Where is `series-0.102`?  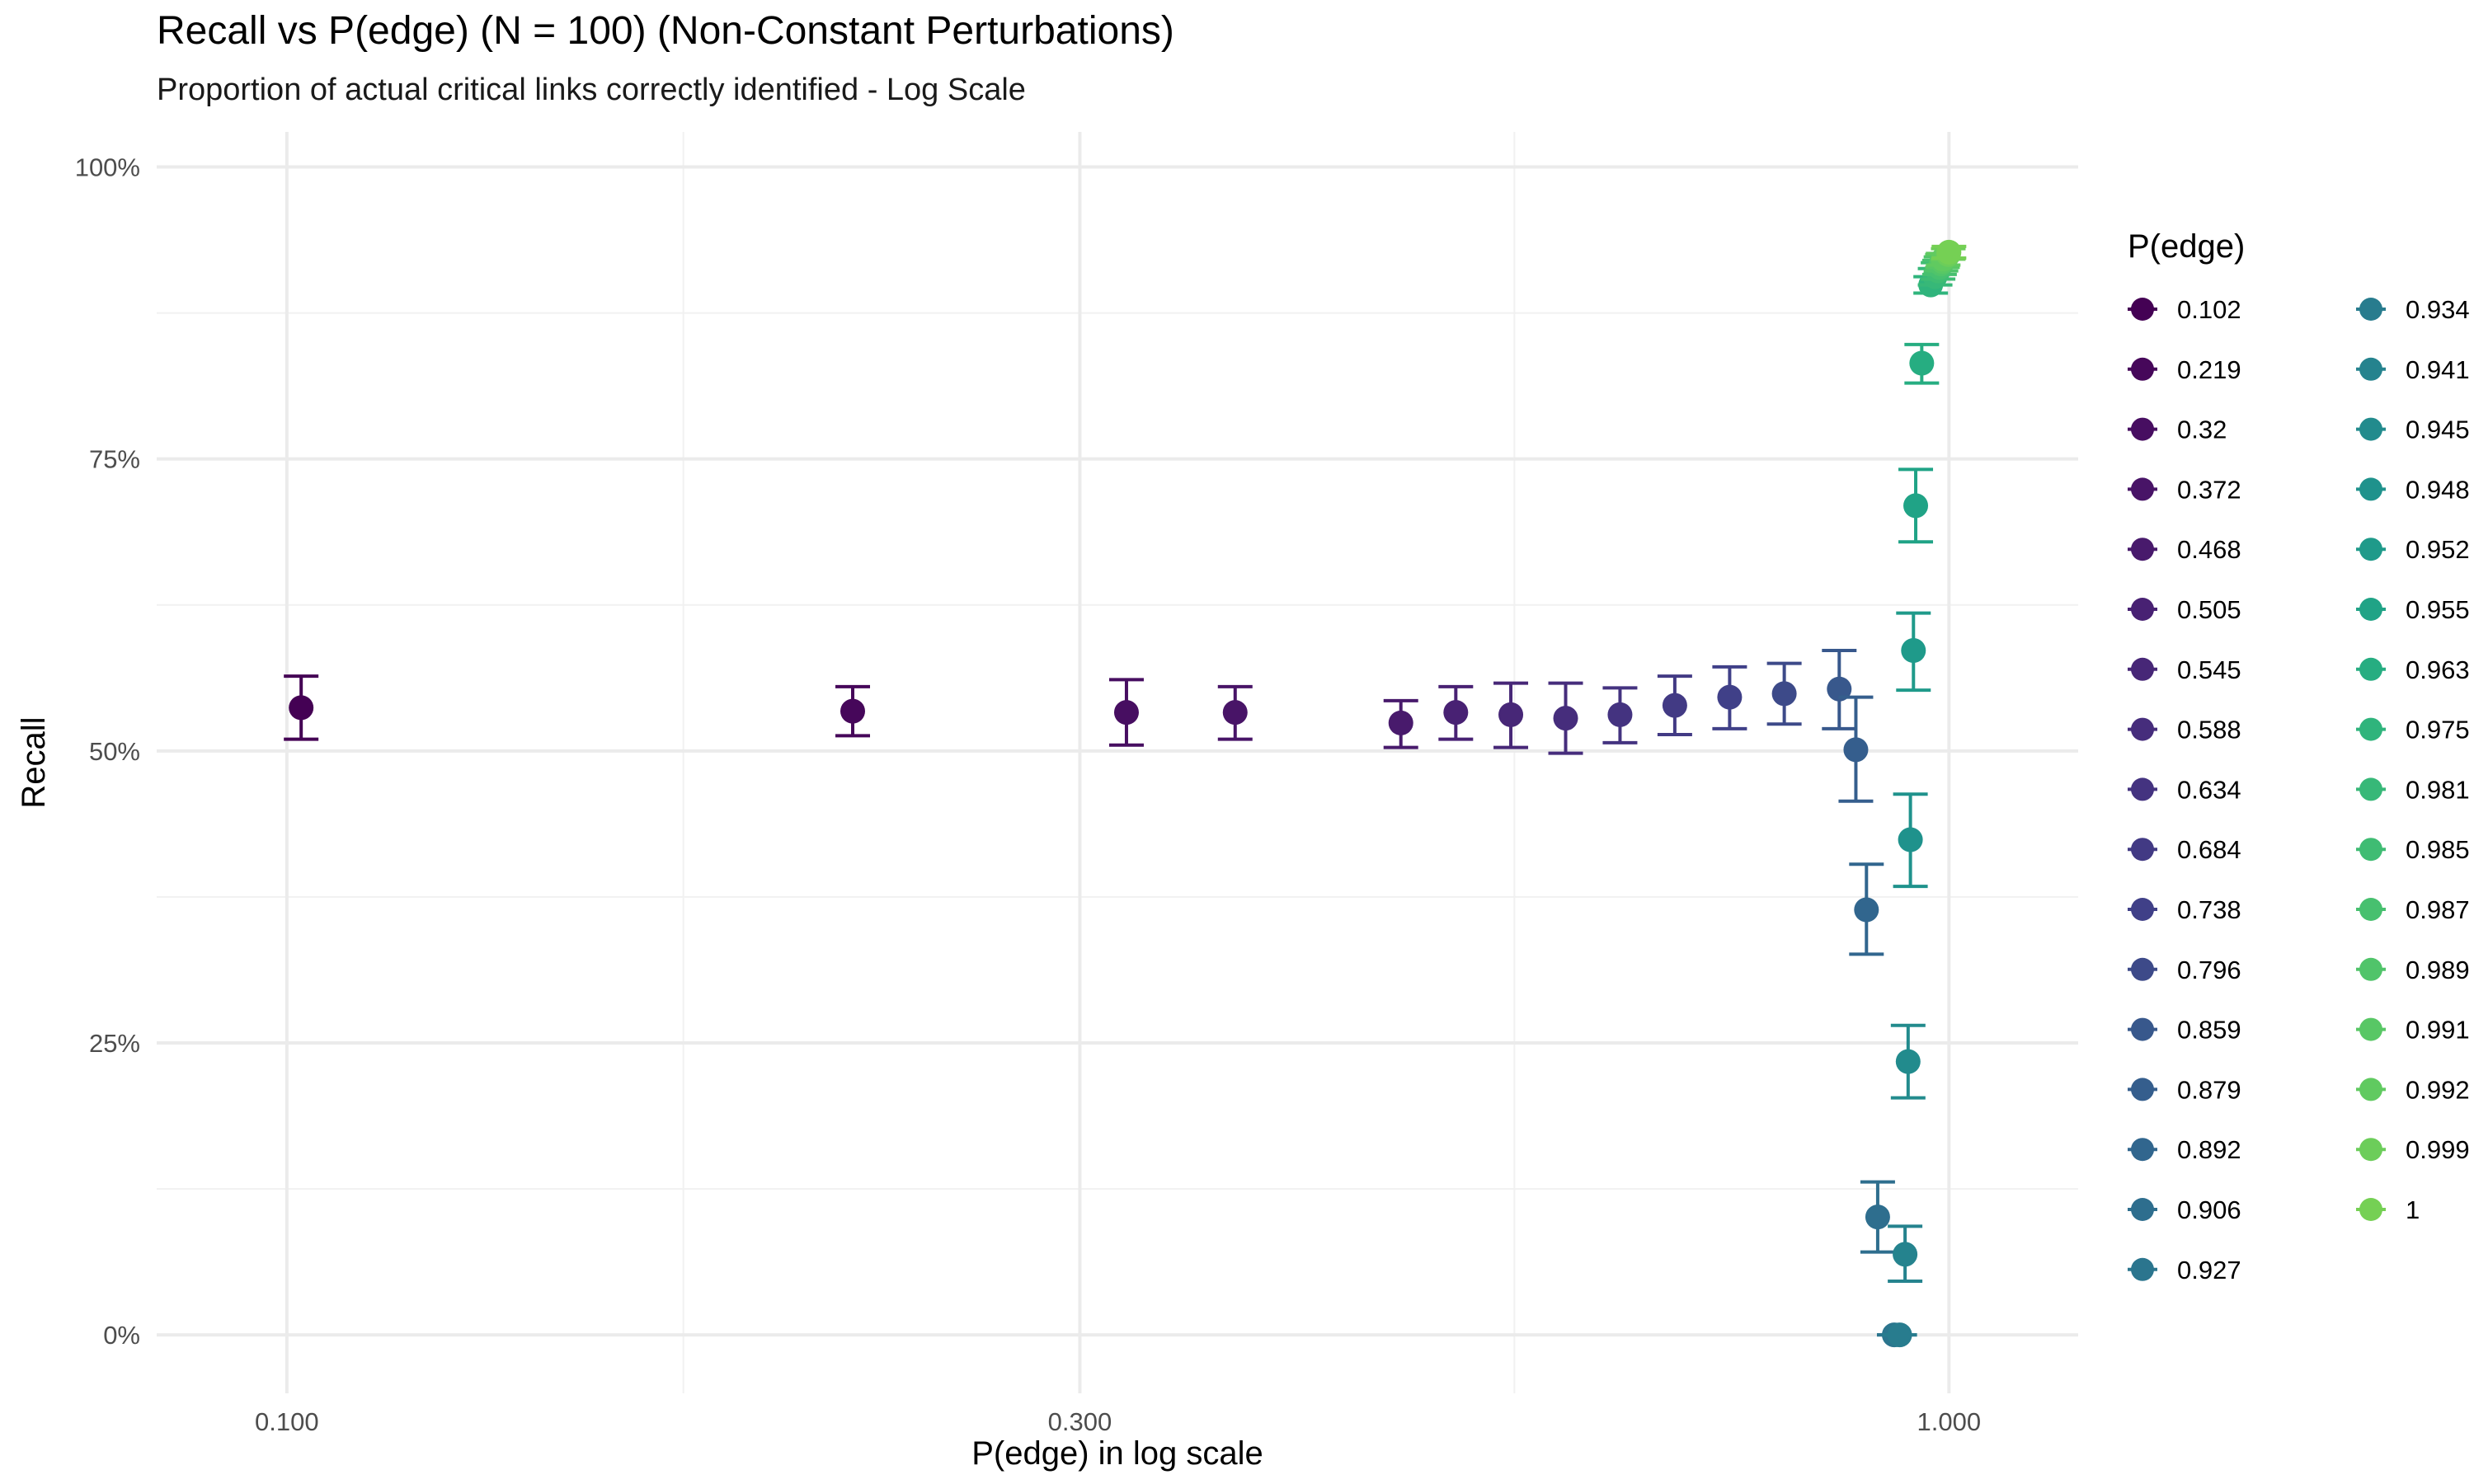 series-0.102 is located at coordinates (301, 707).